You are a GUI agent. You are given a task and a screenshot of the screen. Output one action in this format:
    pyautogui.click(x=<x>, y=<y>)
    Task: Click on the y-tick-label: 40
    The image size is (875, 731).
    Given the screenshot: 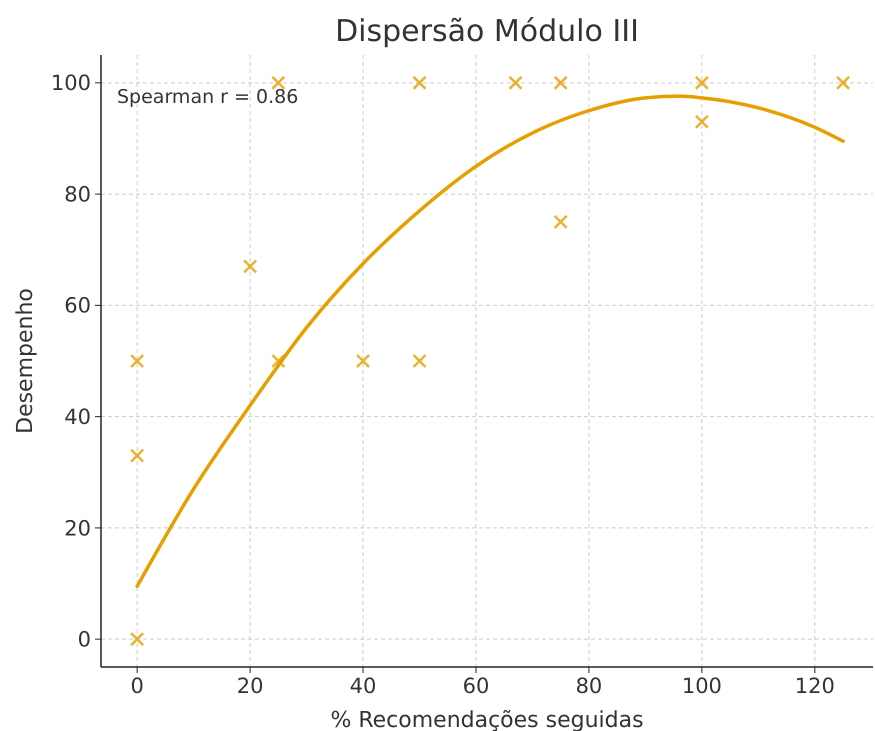 What is the action you would take?
    pyautogui.click(x=77, y=416)
    